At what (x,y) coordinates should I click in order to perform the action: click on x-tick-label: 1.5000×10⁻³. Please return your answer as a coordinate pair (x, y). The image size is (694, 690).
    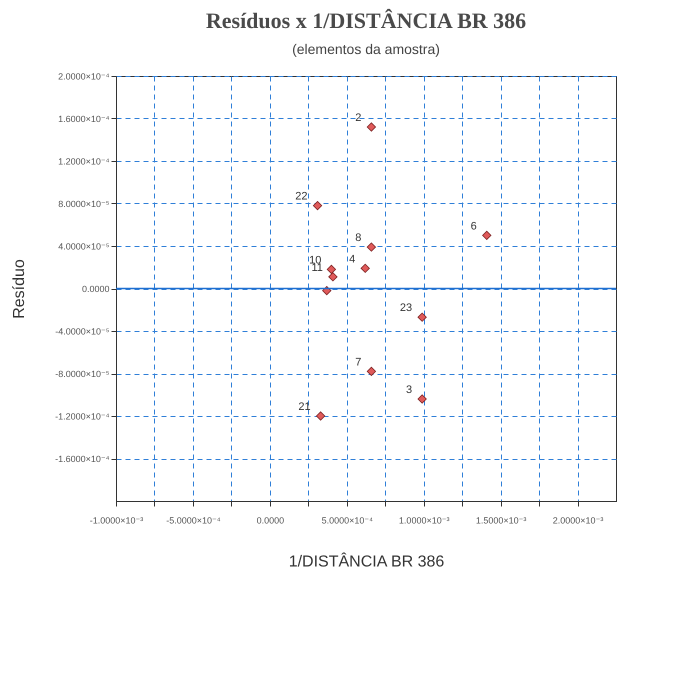
    Looking at the image, I should click on (501, 521).